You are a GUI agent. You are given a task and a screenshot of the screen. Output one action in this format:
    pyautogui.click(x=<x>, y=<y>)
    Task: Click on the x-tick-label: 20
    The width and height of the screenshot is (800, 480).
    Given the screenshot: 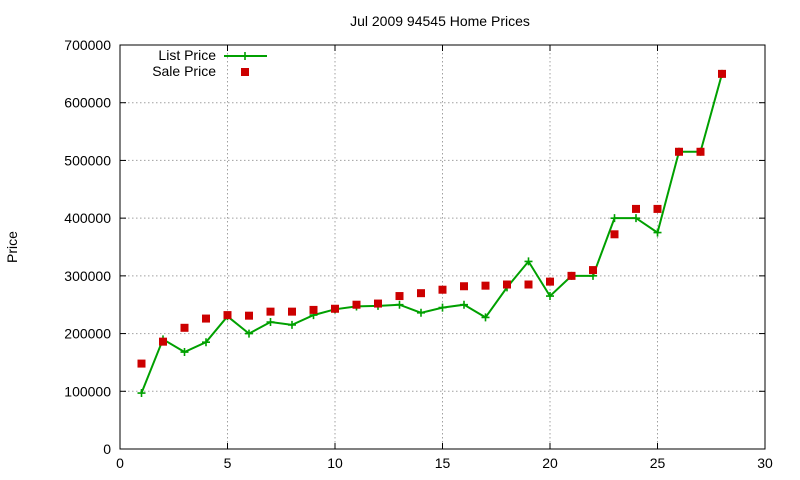 What is the action you would take?
    pyautogui.click(x=550, y=463)
    